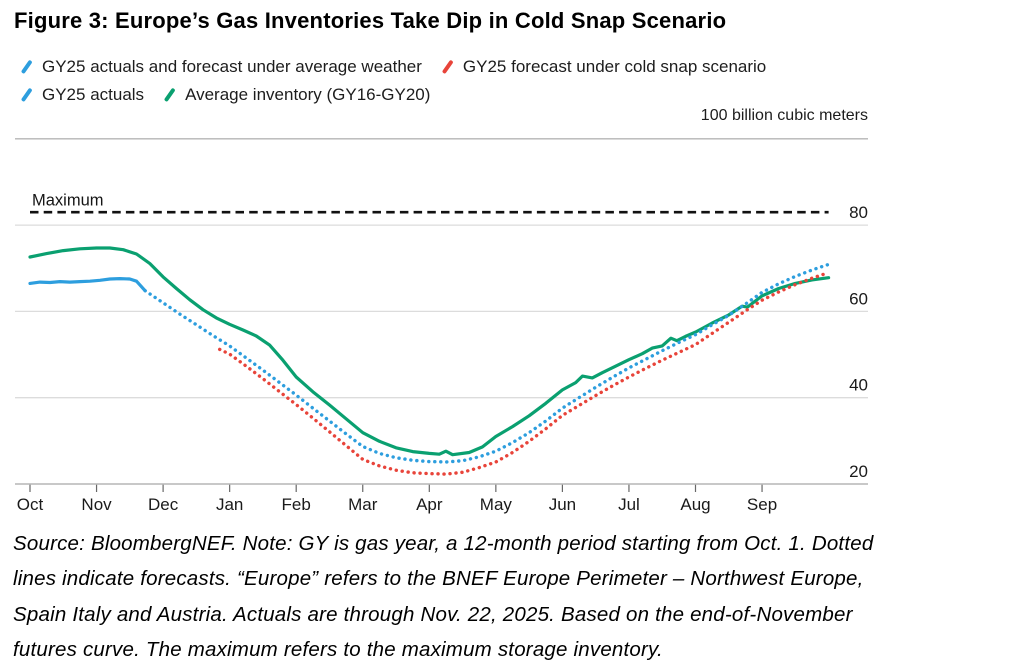 The height and width of the screenshot is (671, 1024). I want to click on x-axis-label-Jul: Jul, so click(629, 504).